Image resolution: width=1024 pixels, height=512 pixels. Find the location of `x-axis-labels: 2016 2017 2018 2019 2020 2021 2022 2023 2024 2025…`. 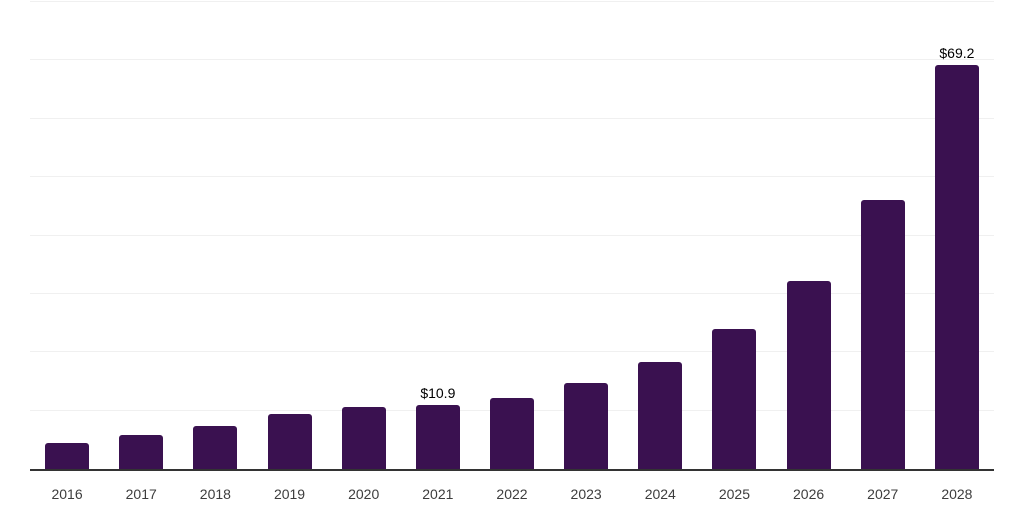

x-axis-labels: 2016 2017 2018 2019 2020 2021 2022 2023 2024 2025… is located at coordinates (512, 495).